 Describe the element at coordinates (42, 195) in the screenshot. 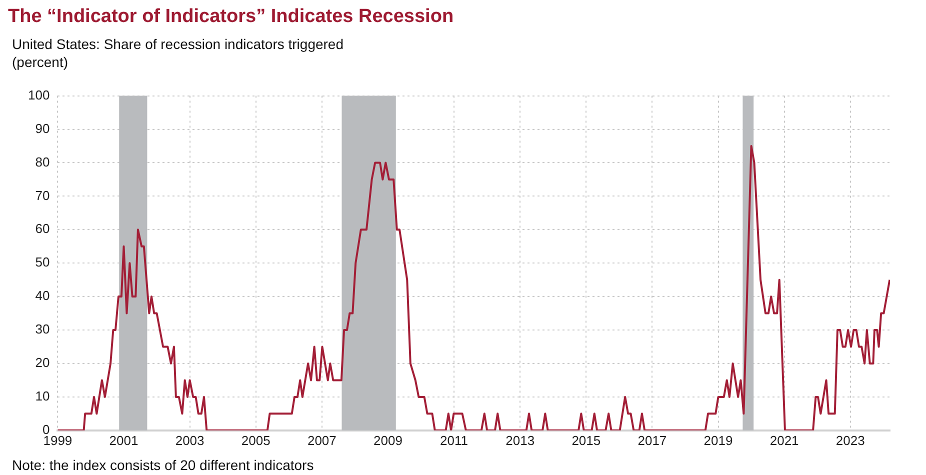

I see `y-tick-label: 70` at that location.